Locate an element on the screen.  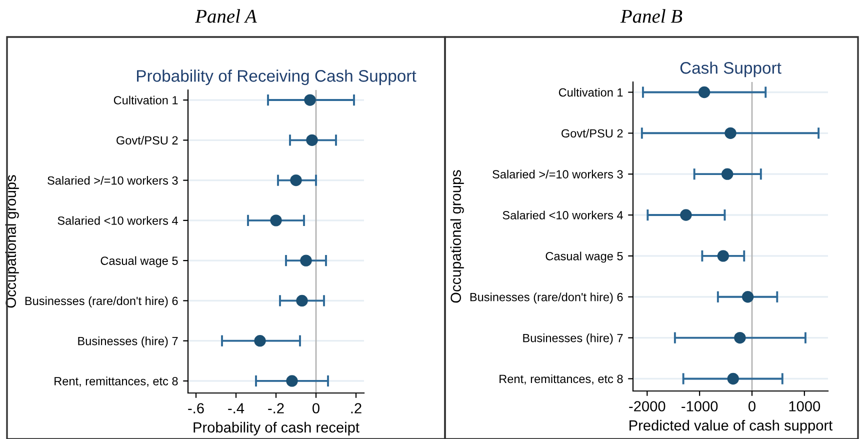
x-tick-label: -2000 is located at coordinates (647, 406).